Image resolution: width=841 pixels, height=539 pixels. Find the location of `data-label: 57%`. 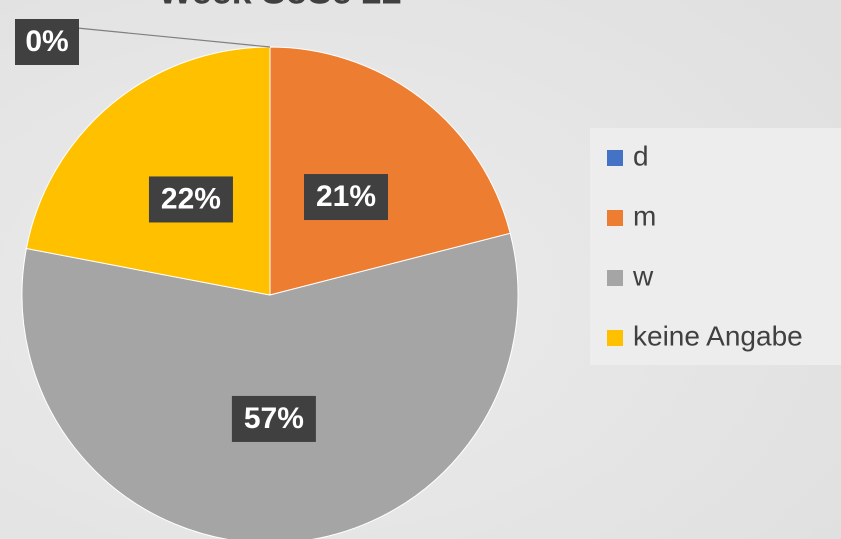

data-label: 57% is located at coordinates (274, 418).